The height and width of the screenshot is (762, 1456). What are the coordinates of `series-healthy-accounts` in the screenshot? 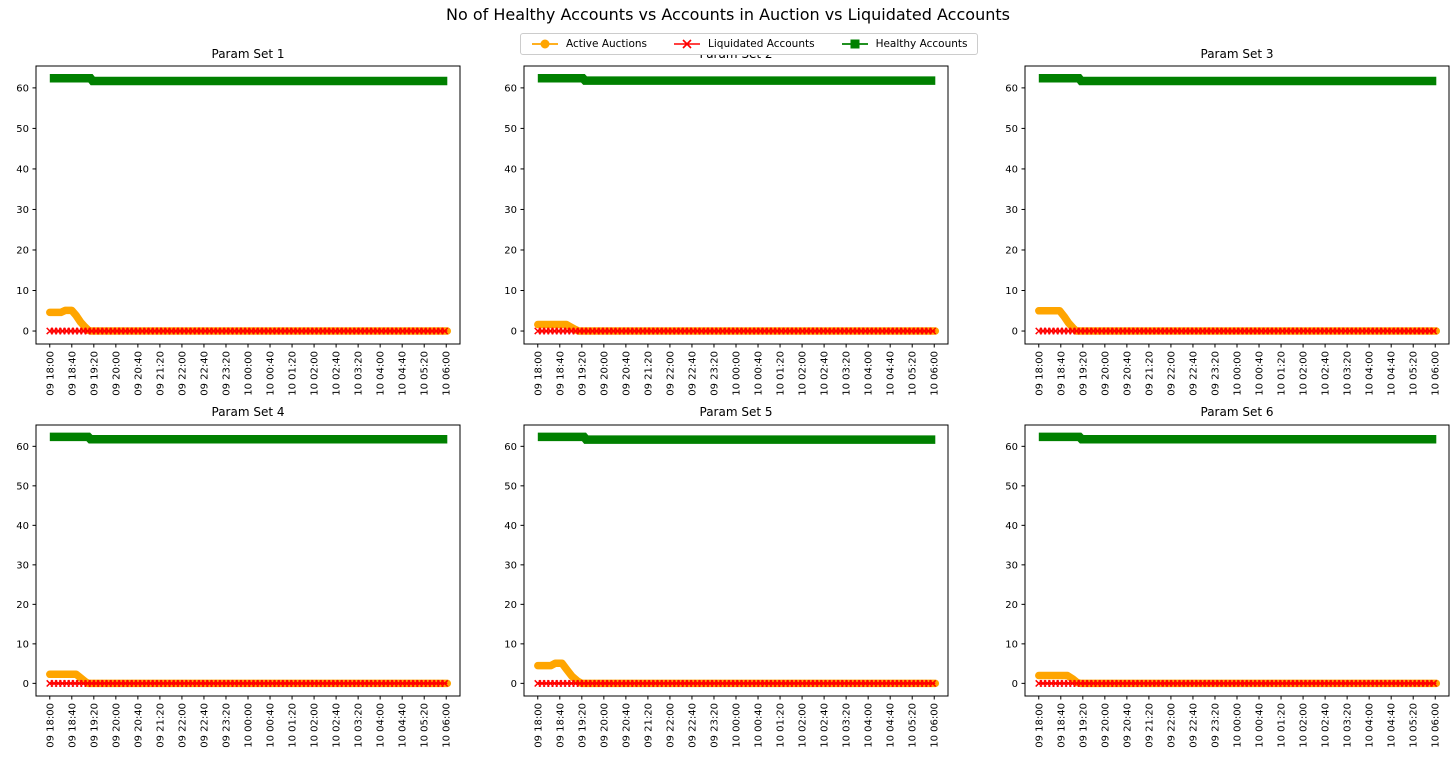 It's located at (248, 438).